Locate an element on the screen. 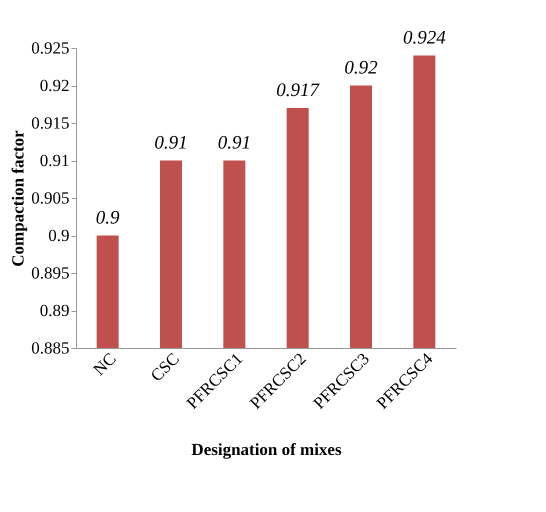 This screenshot has width=546, height=512. x-axis-title: Designation of mixes is located at coordinates (266, 449).